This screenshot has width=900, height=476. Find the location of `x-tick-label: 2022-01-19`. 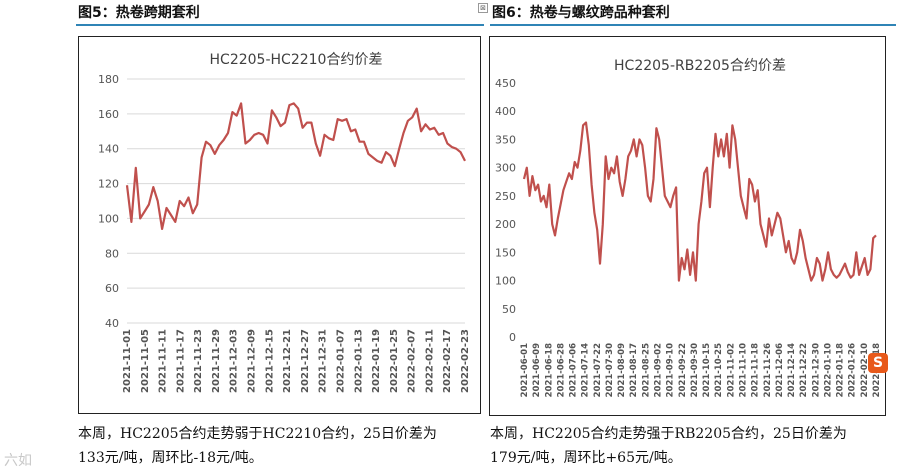

x-tick-label: 2022-01-19 is located at coordinates (376, 361).